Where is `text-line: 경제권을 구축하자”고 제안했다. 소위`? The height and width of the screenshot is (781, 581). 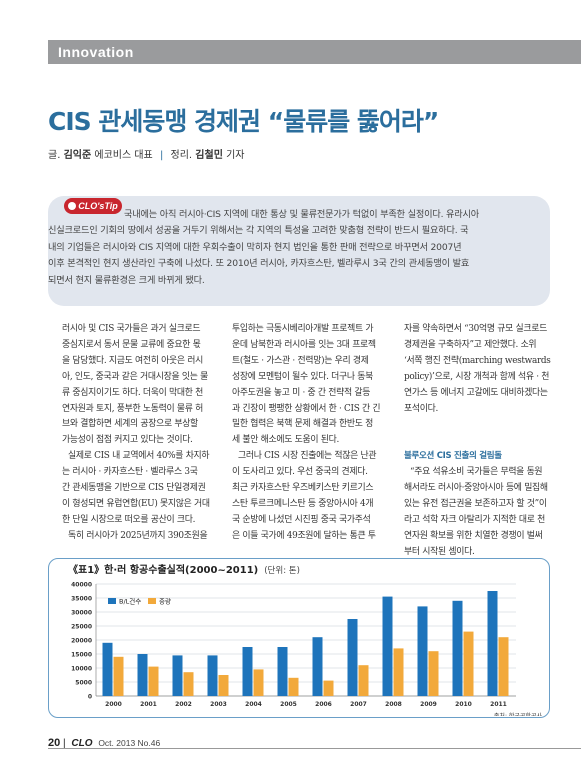
text-line: 경제권을 구축하자”고 제안했다. 소위 is located at coordinates (470, 344).